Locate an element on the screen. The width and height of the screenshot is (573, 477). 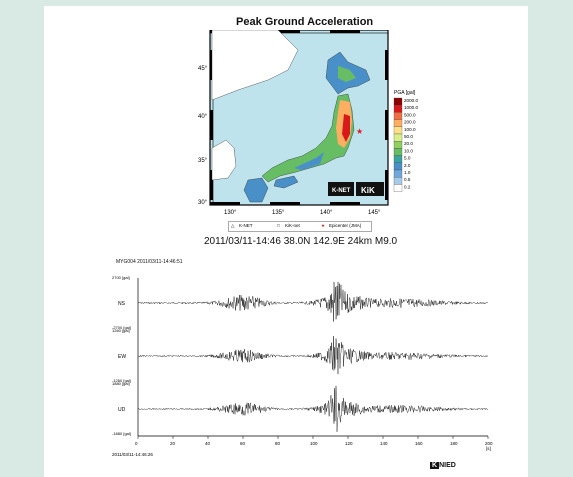
x-tick-label: 0 is located at coordinates (136, 443).